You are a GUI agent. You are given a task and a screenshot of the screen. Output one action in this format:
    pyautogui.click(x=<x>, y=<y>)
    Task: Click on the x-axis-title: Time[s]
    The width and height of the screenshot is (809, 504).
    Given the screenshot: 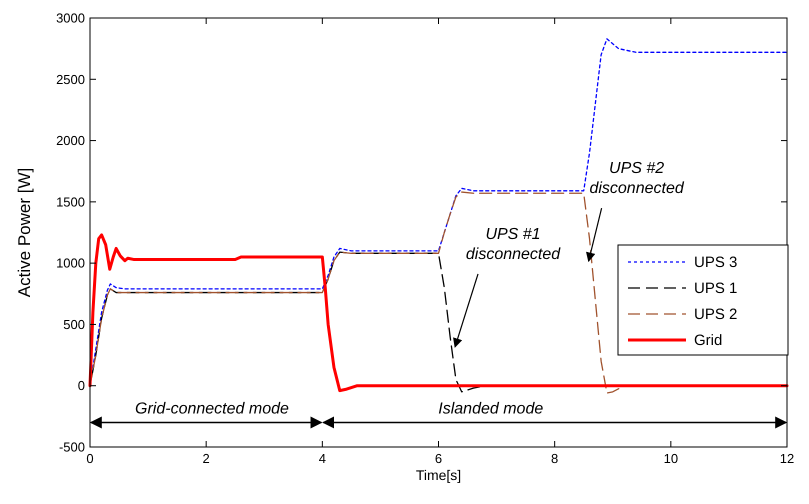 What is the action you would take?
    pyautogui.click(x=439, y=475)
    